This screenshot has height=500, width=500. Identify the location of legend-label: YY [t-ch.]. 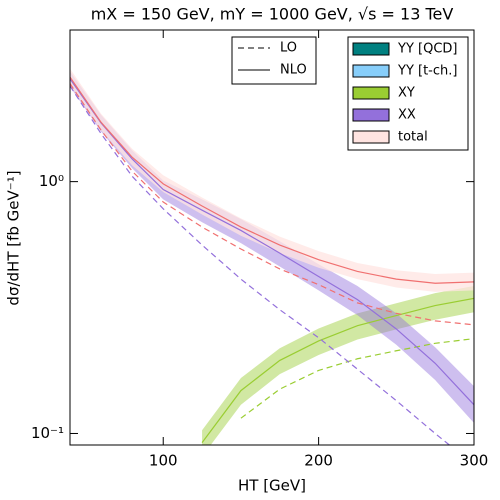
(427, 71).